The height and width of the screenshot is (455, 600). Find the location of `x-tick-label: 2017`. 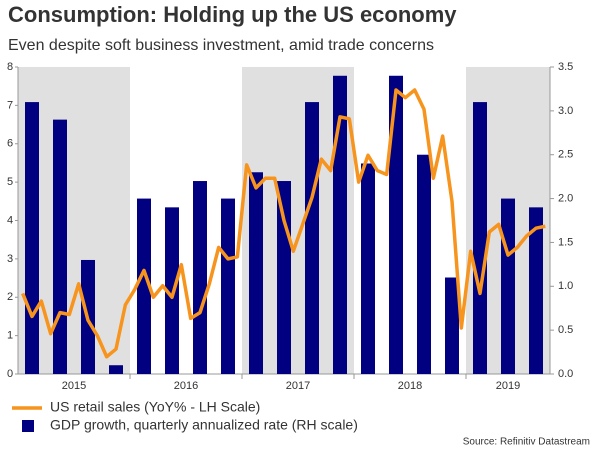

x-tick-label: 2017 is located at coordinates (298, 386).